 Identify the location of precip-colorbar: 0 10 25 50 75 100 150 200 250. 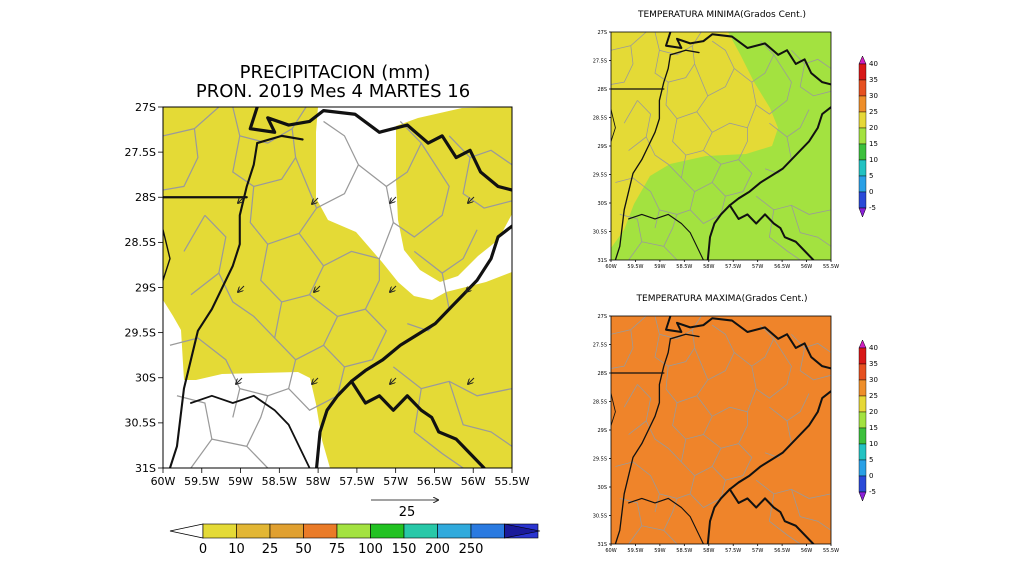
(355, 540).